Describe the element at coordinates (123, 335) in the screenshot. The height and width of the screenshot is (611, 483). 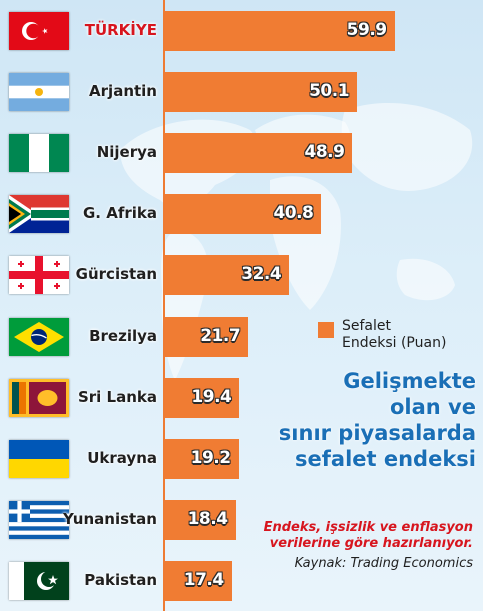
I see `category-label: Brezilya` at that location.